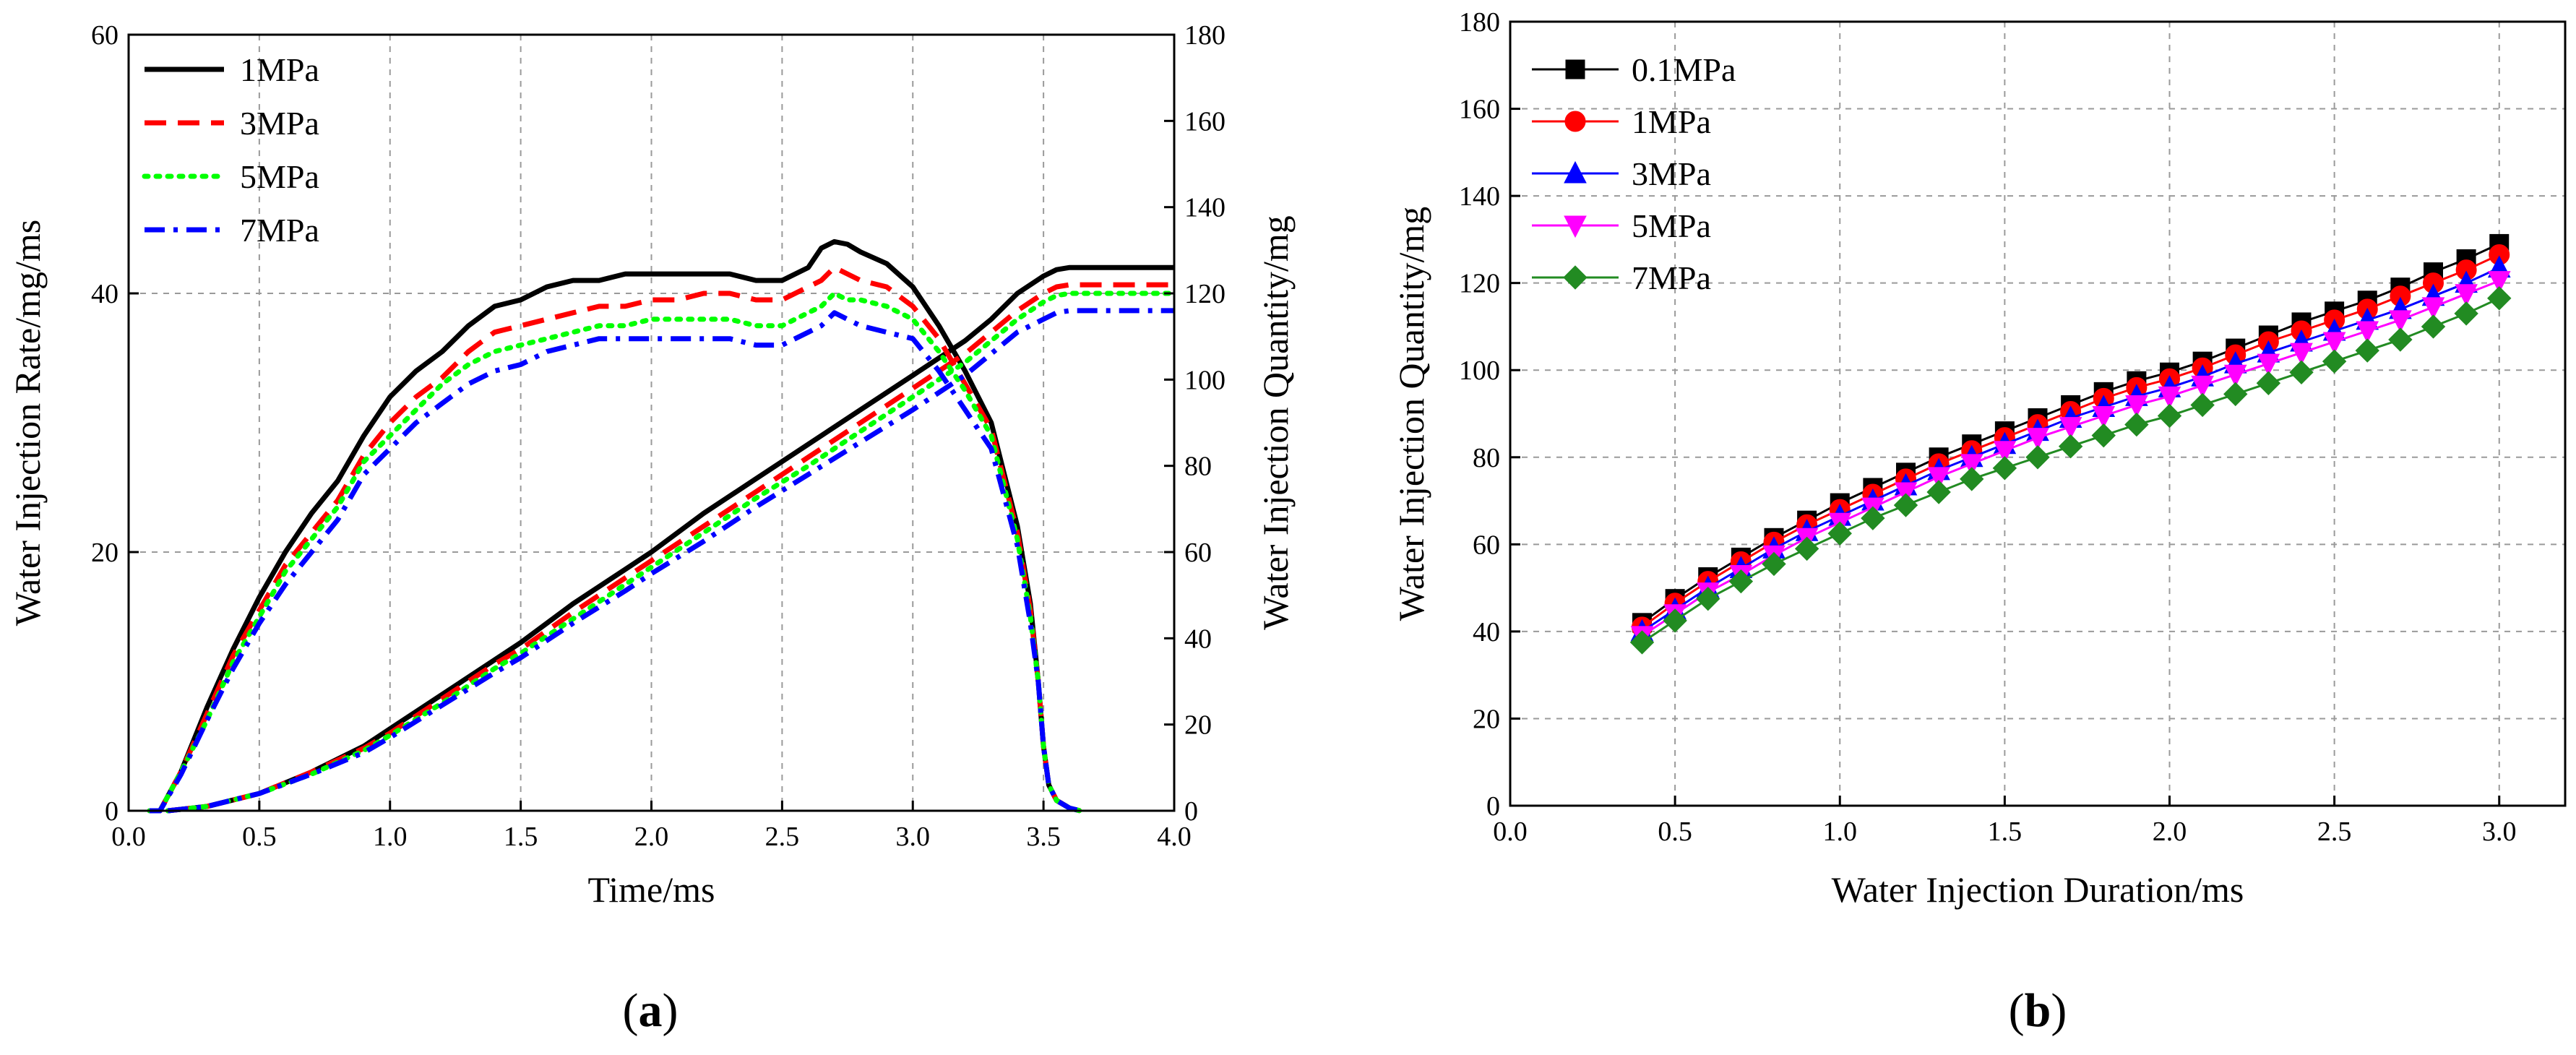 This screenshot has width=2576, height=1055. What do you see at coordinates (105, 294) in the screenshot?
I see `panel-a-left-y-tick-label: 40` at bounding box center [105, 294].